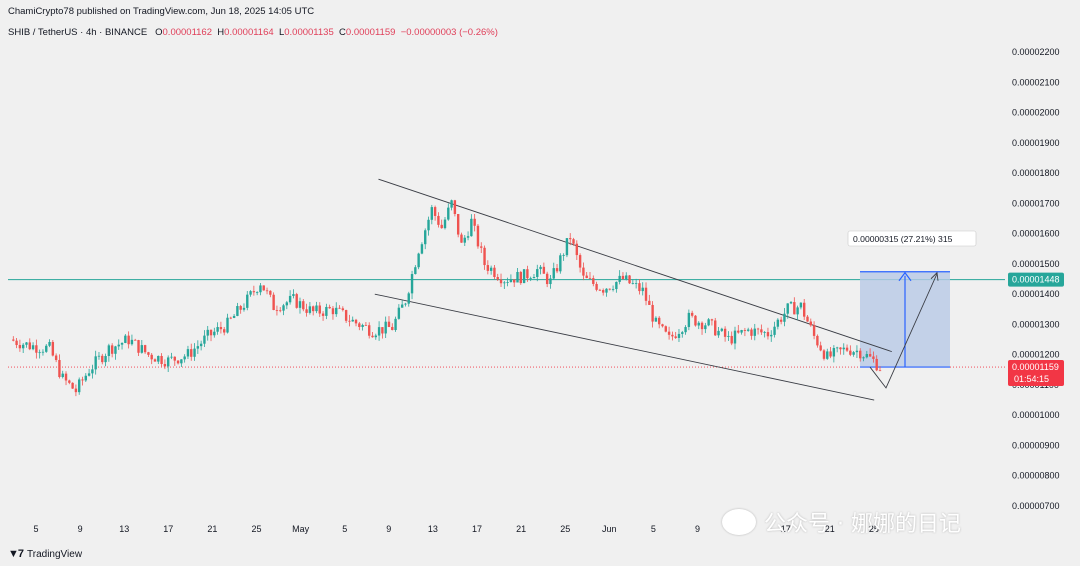 The height and width of the screenshot is (566, 1080). I want to click on x-tick-label: 25, so click(874, 529).